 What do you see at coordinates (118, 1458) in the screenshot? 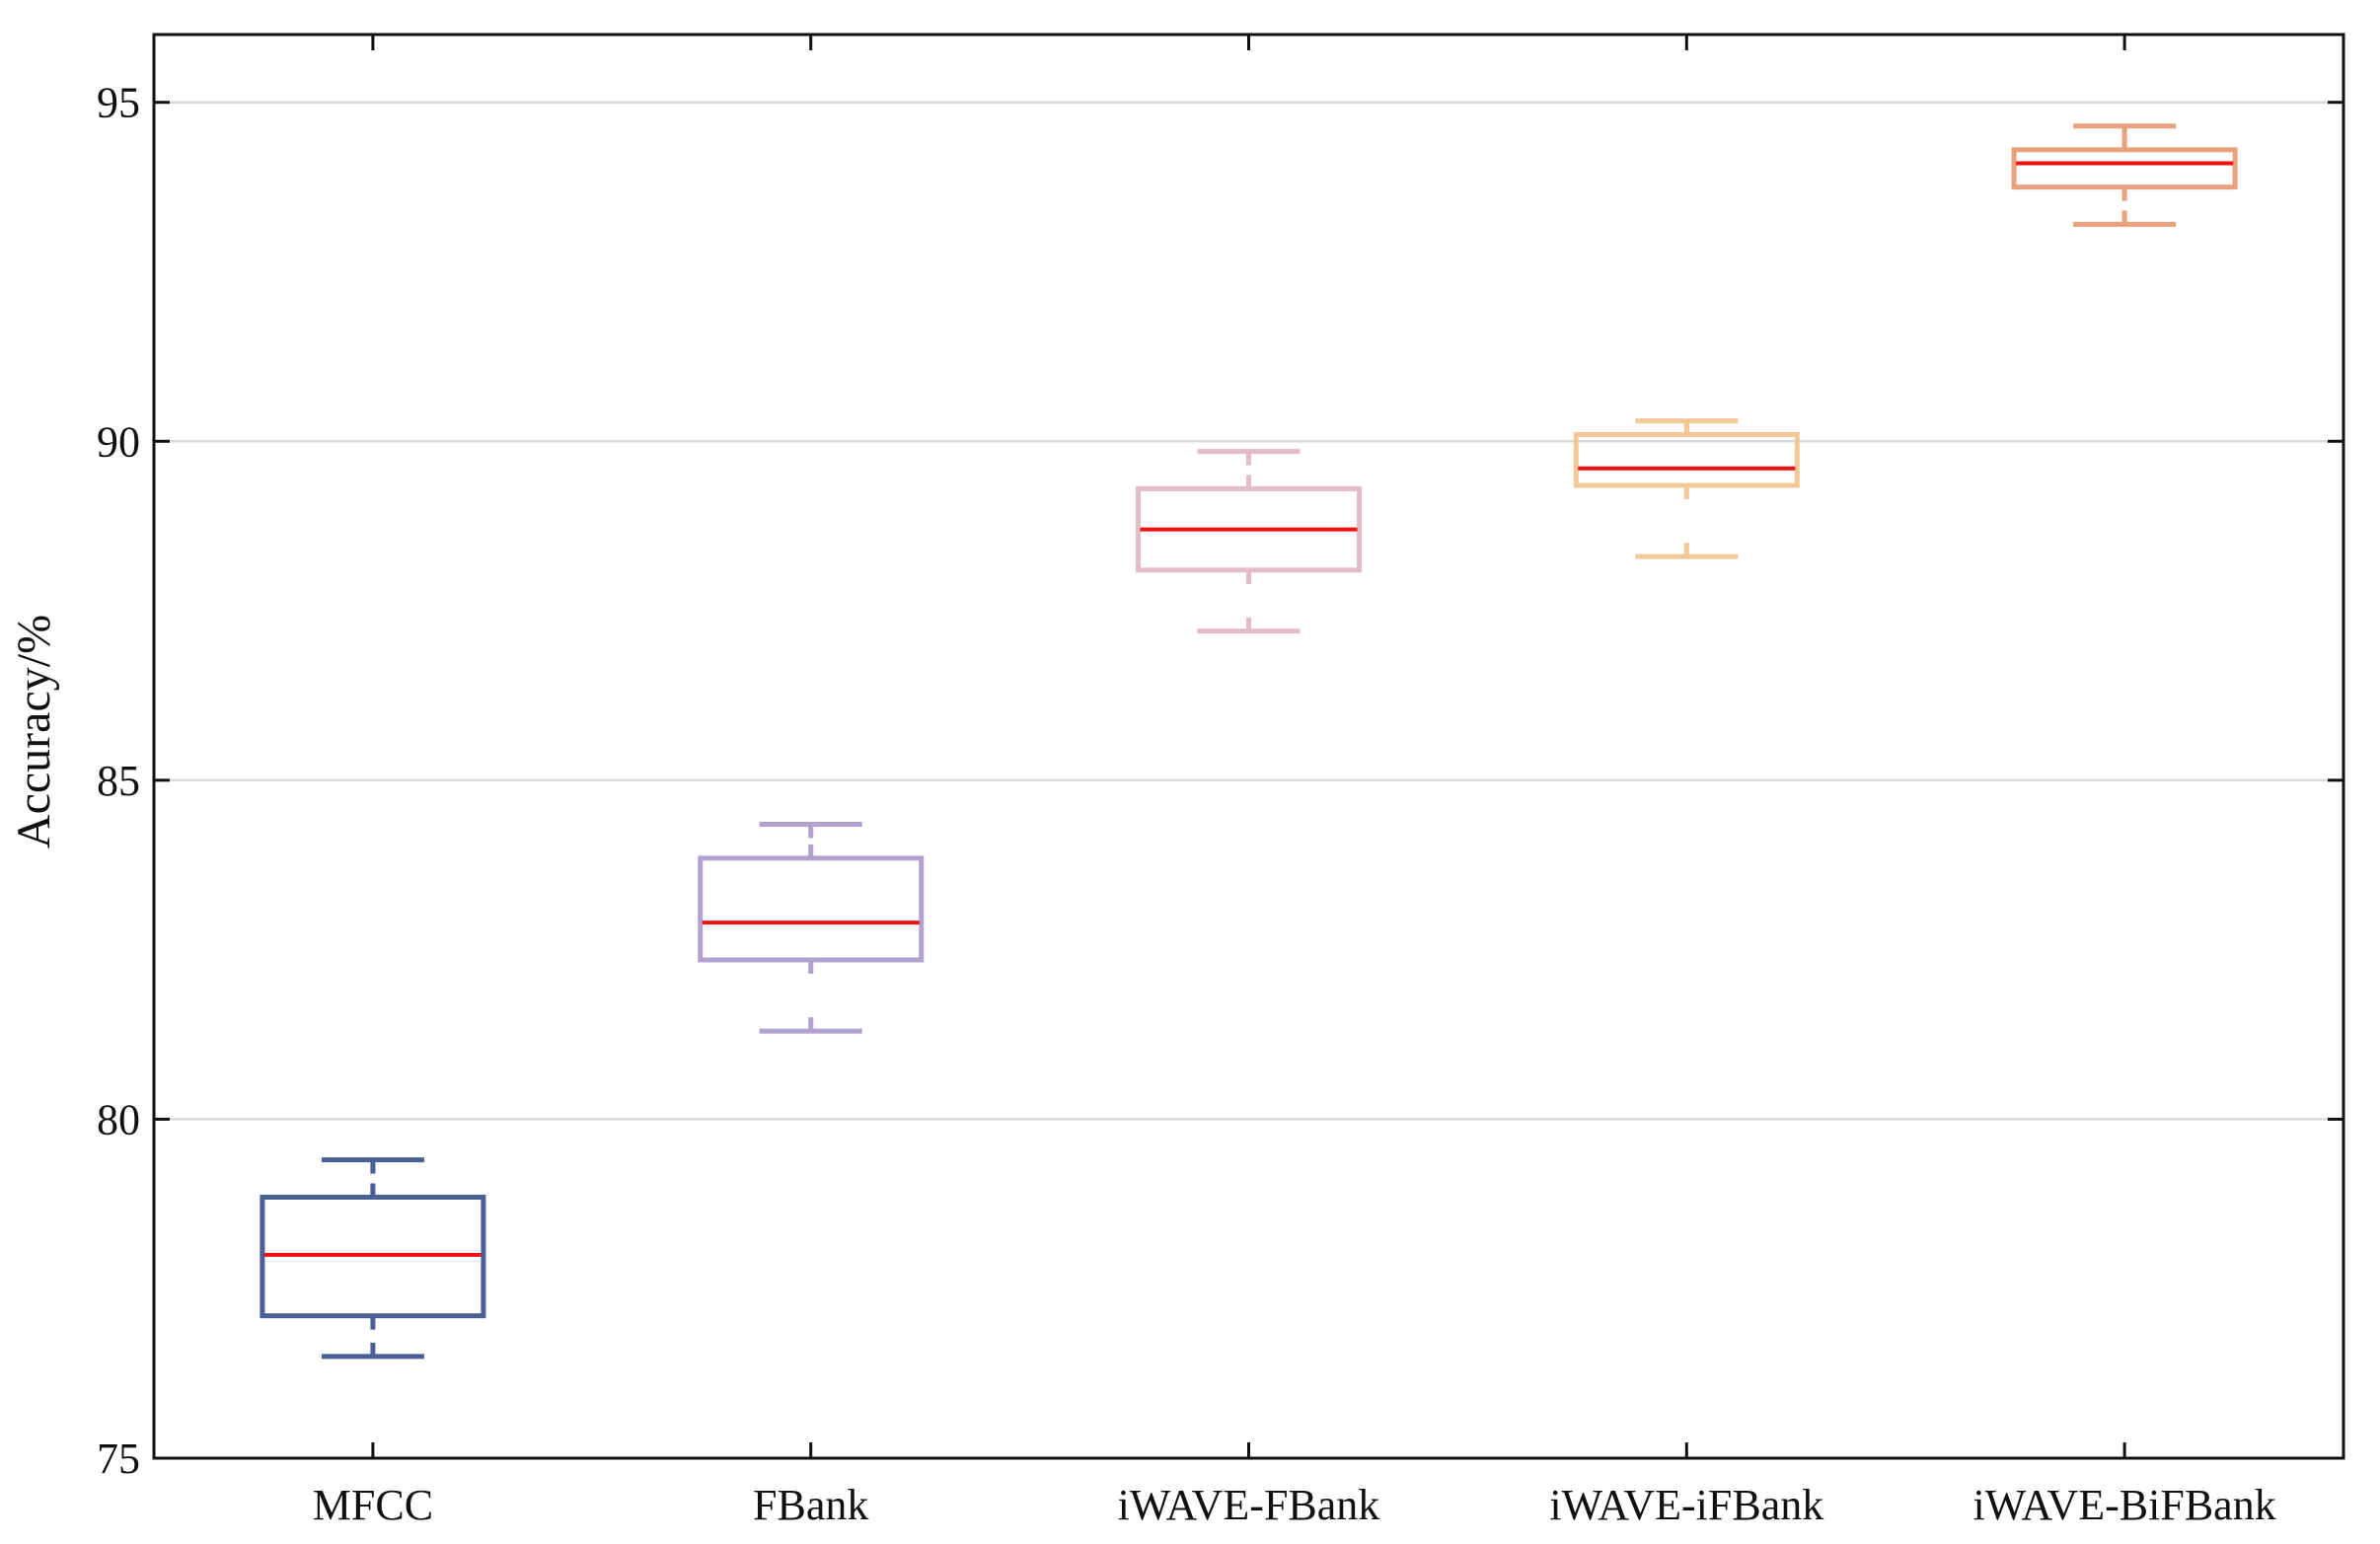
I see `y-tick-label: 75` at bounding box center [118, 1458].